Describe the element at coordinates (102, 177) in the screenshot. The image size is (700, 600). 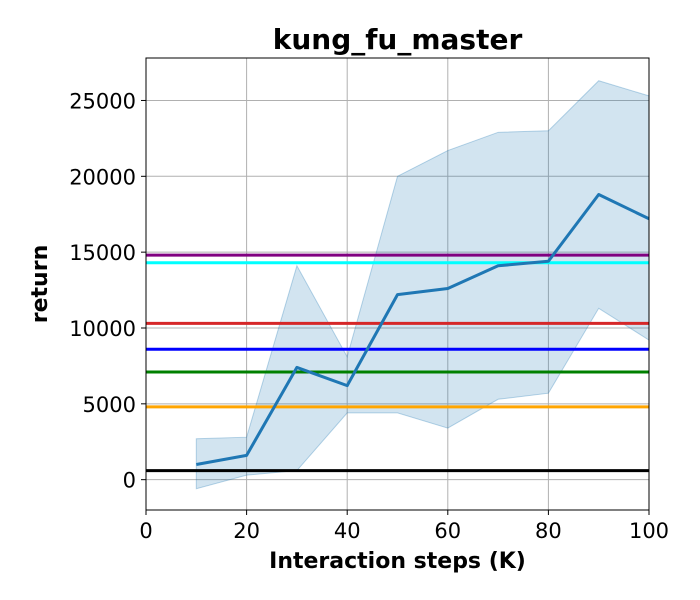
I see `y-tick-label: 20000` at that location.